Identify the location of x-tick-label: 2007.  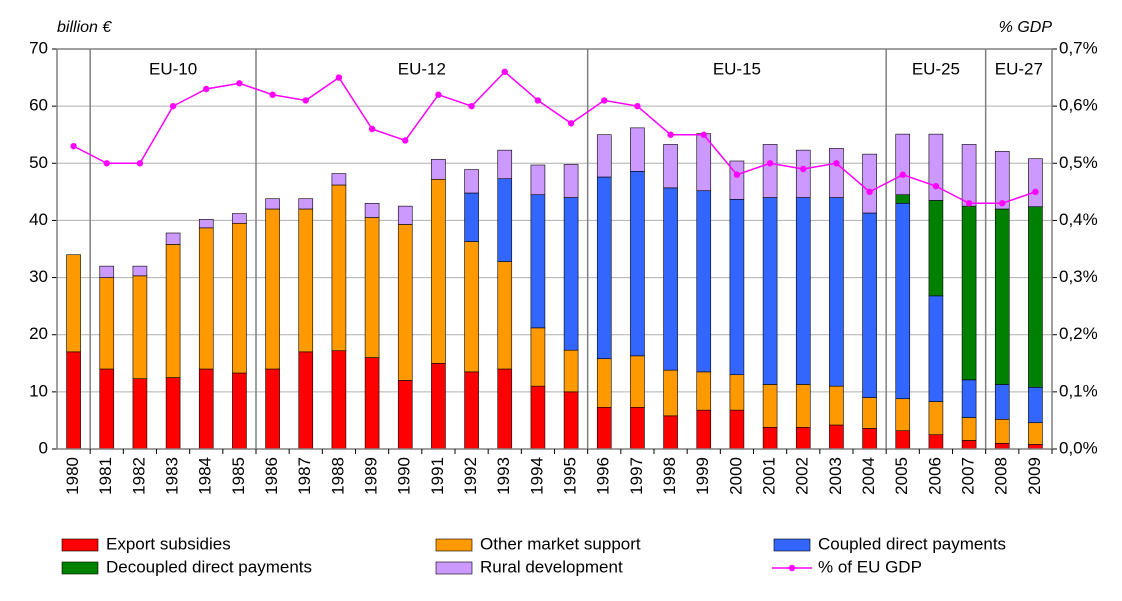
(968, 476).